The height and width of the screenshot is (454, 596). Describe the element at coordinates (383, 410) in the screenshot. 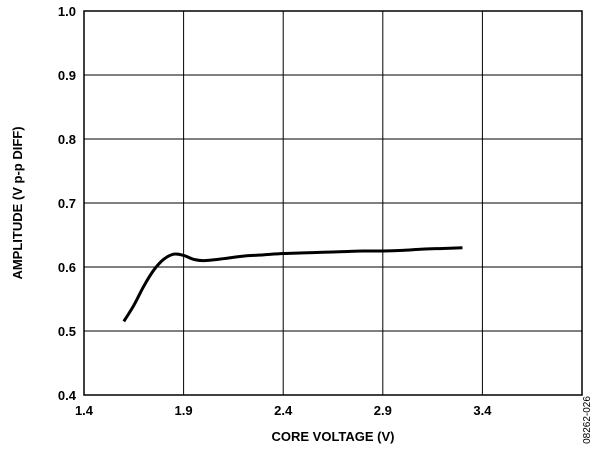

I see `x-tick-label: 2.9` at that location.